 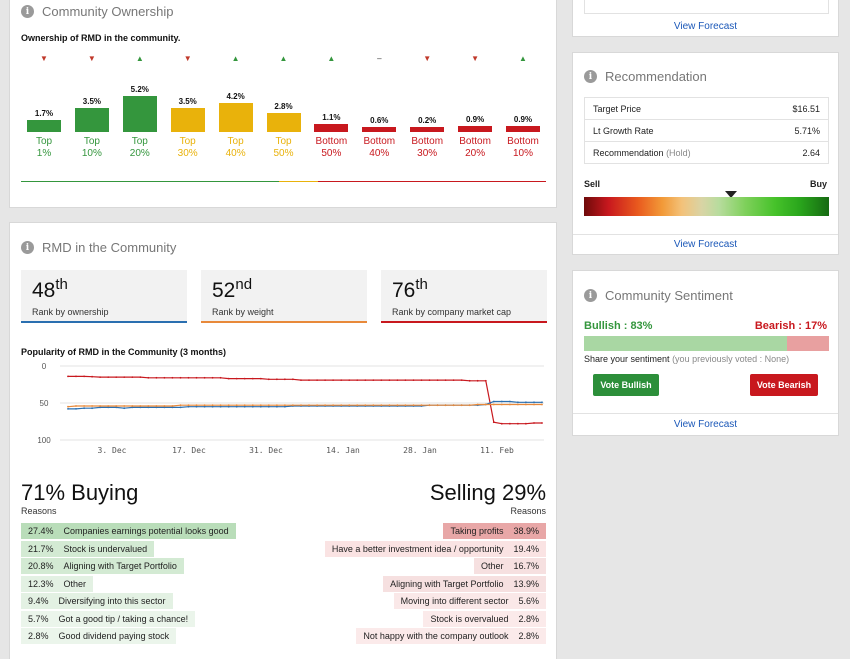 I want to click on x-tick-label: 31. Dec, so click(x=266, y=450).